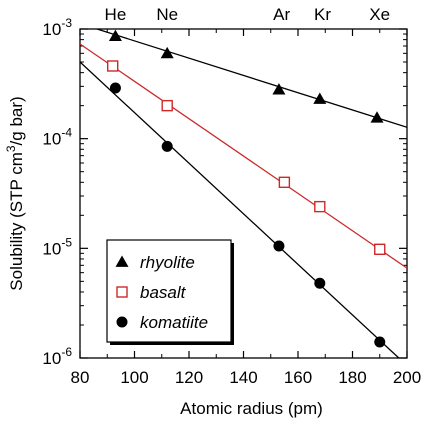 This screenshot has width=429, height=424. I want to click on y-tick-label: 10⁻⁵, so click(57, 246).